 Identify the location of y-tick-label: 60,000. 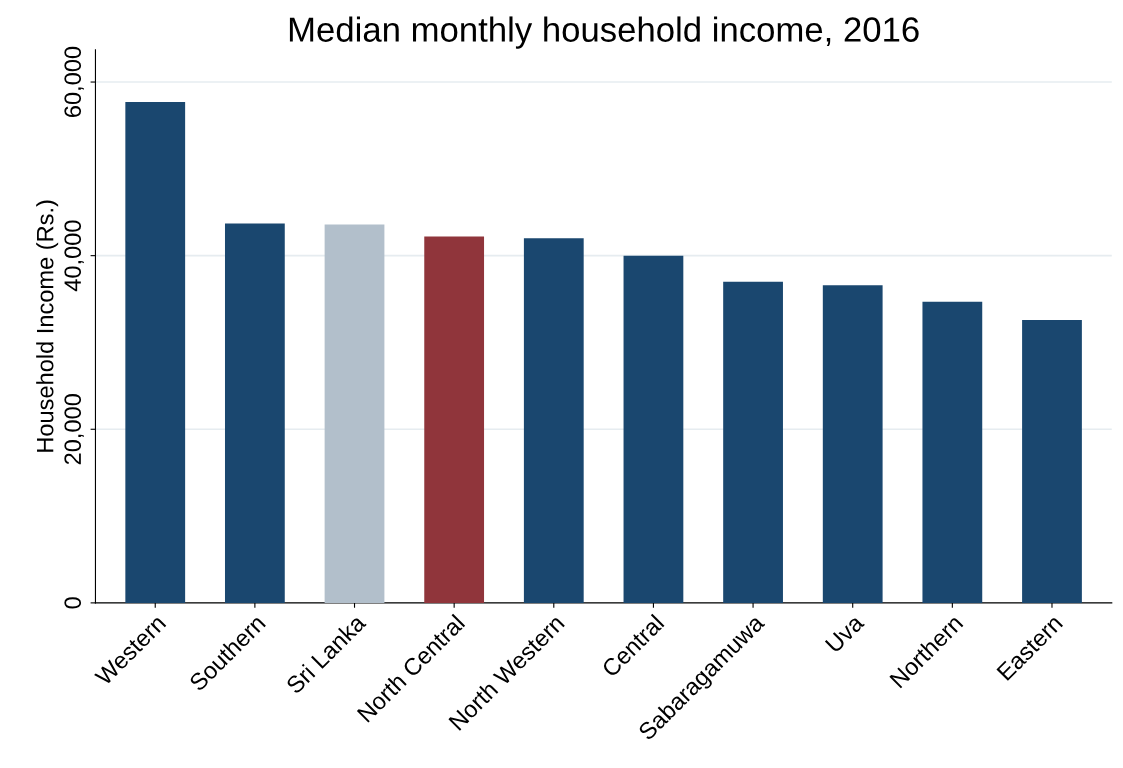
(74, 81).